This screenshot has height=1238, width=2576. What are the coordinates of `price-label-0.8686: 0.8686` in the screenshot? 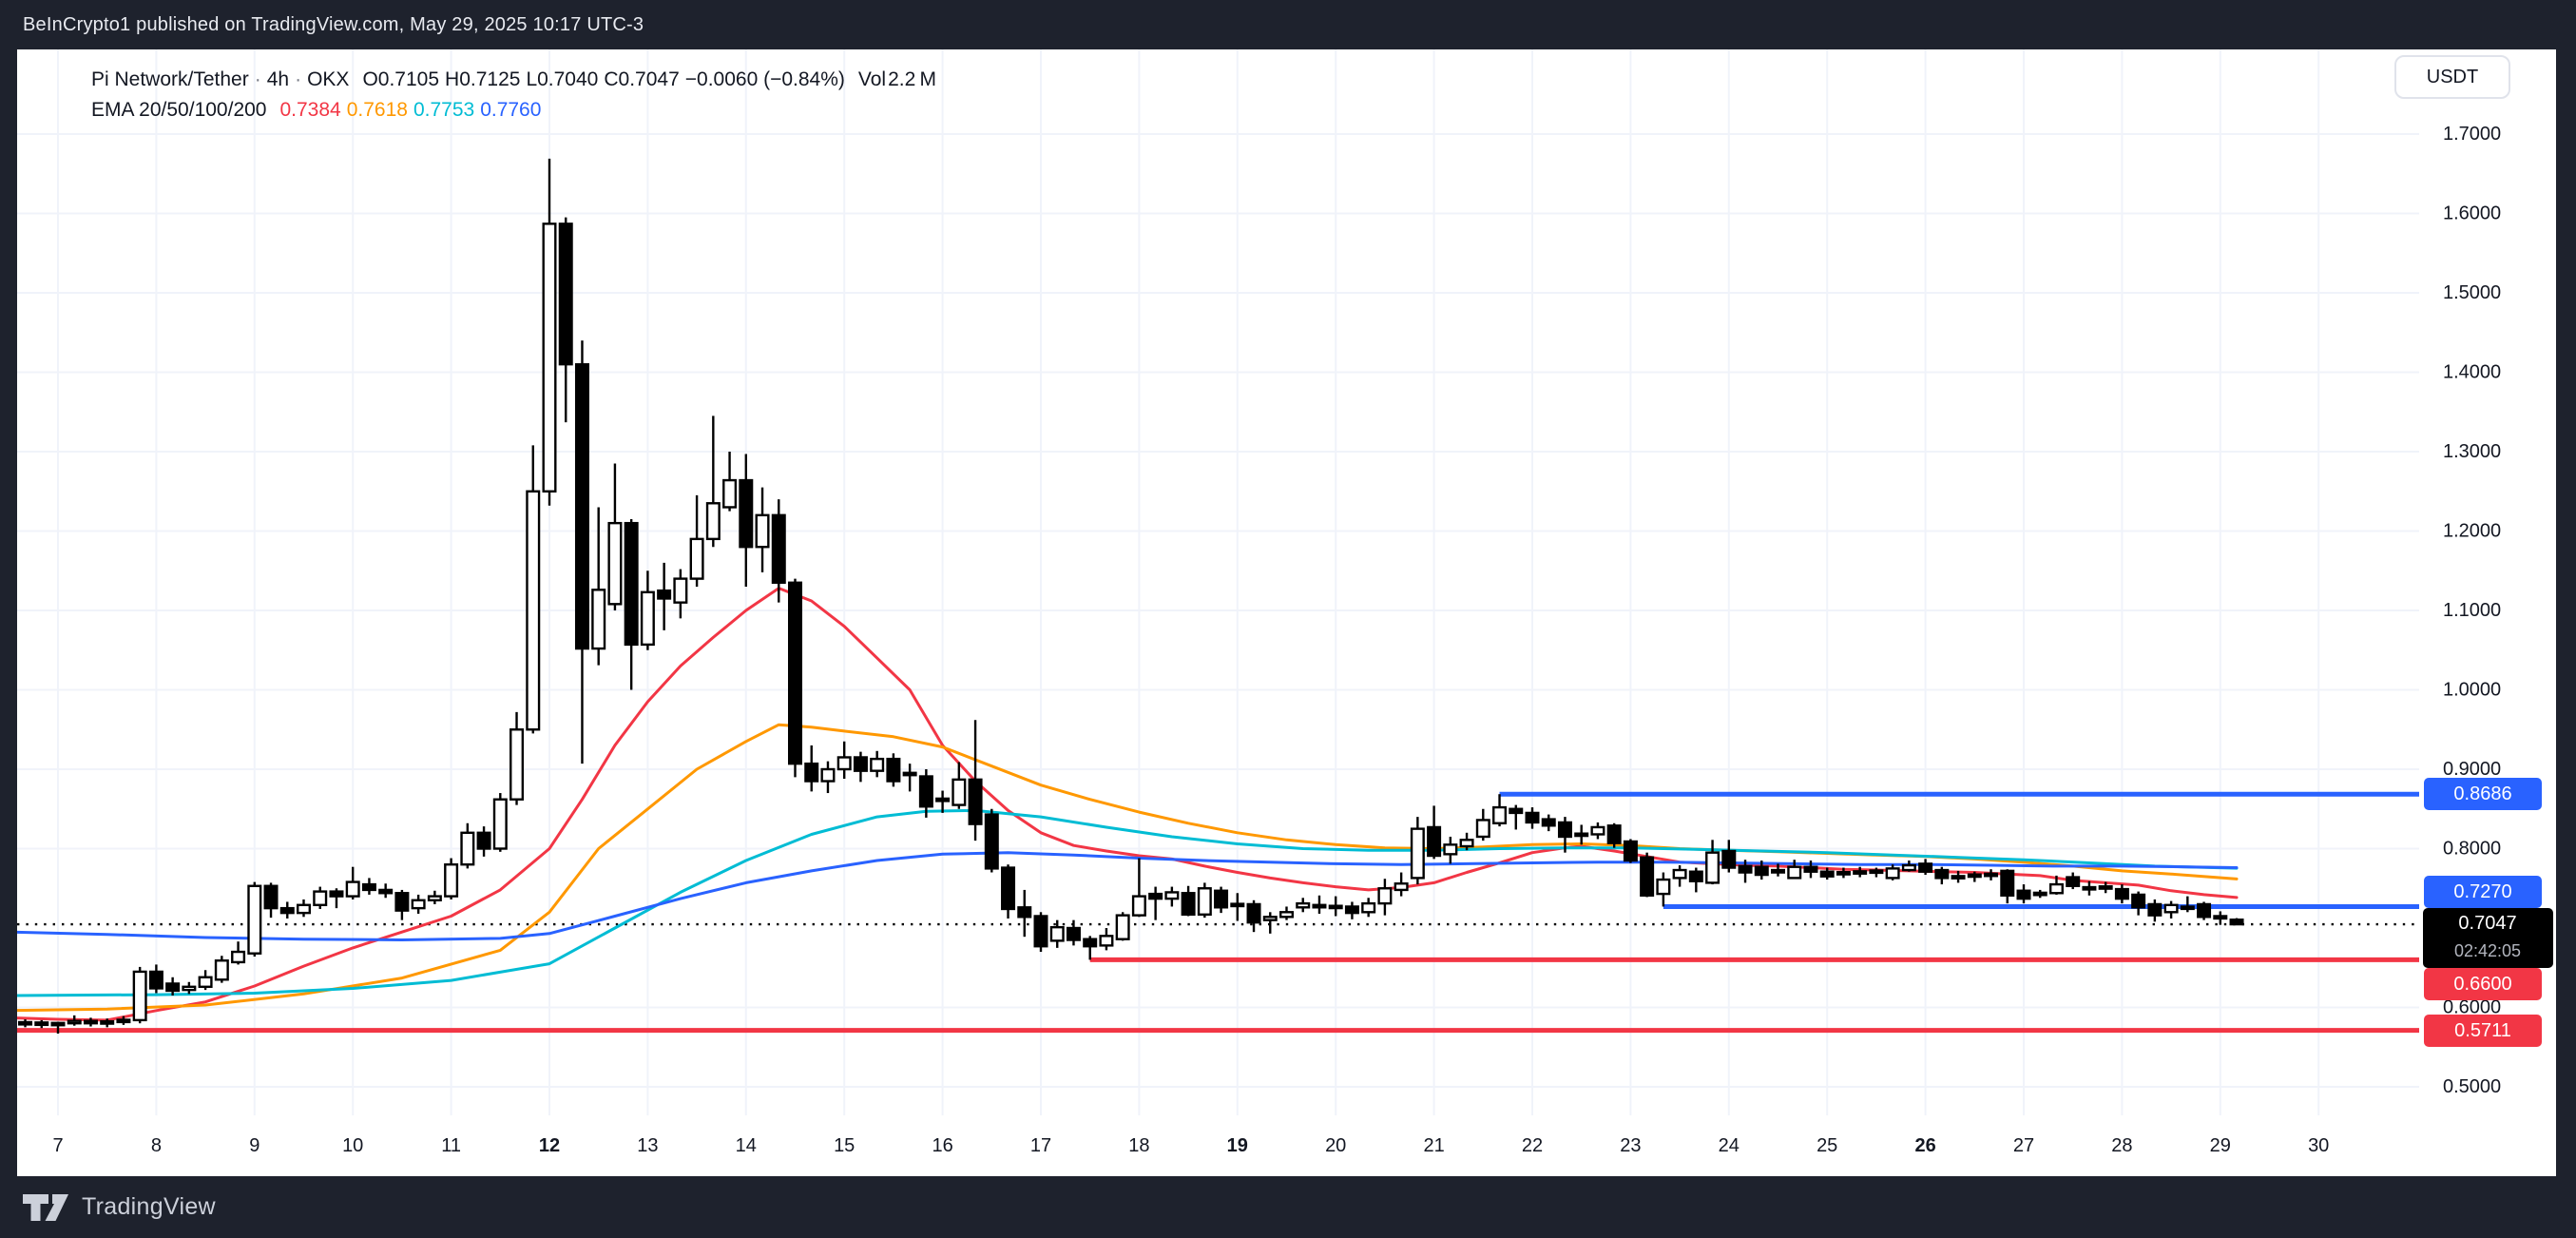 It's located at (2483, 794).